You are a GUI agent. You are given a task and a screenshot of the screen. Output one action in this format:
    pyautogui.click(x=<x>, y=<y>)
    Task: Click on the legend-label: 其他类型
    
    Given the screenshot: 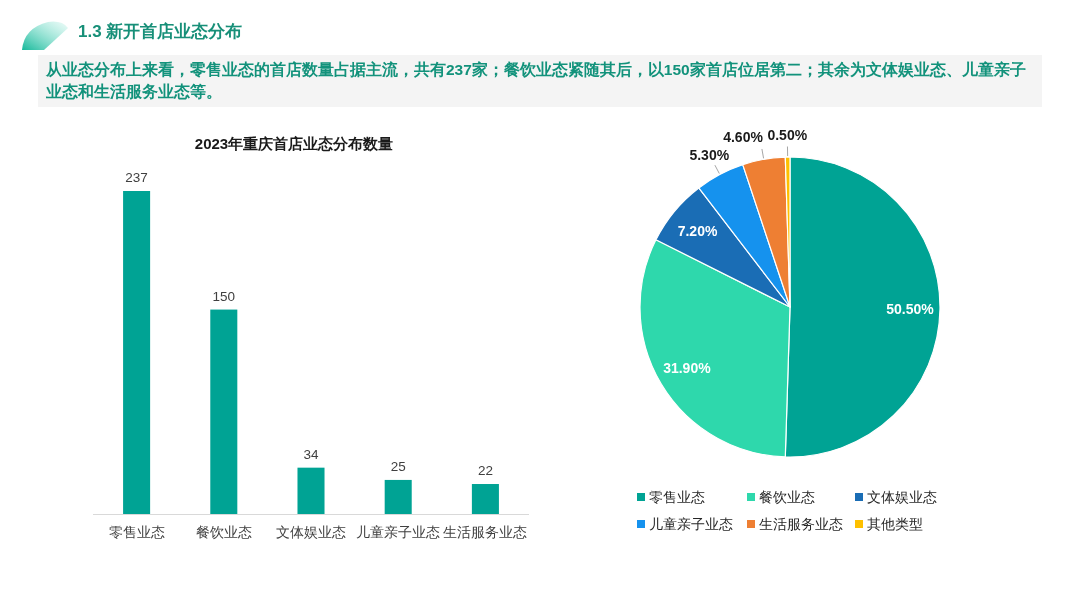 What is the action you would take?
    pyautogui.click(x=895, y=524)
    